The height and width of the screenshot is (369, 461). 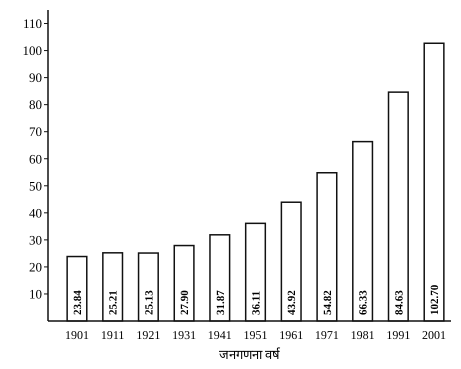 What do you see at coordinates (250, 354) in the screenshot?
I see `x-axis-title: जनगणना वर्ष` at bounding box center [250, 354].